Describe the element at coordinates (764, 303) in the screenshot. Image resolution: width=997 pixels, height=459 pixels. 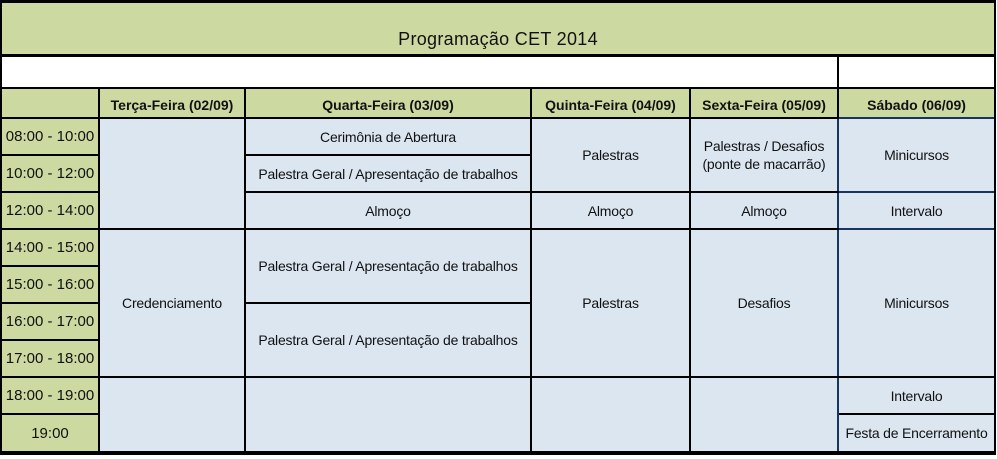
I see `cell-sexta-desafios: Desafios` at that location.